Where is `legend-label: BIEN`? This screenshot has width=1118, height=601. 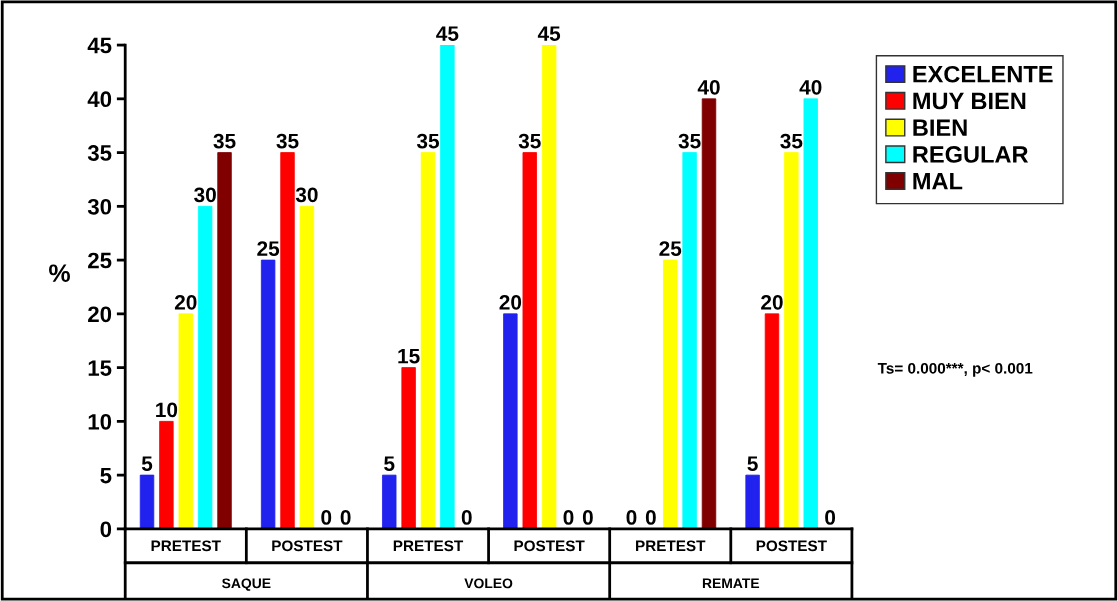 legend-label: BIEN is located at coordinates (940, 127).